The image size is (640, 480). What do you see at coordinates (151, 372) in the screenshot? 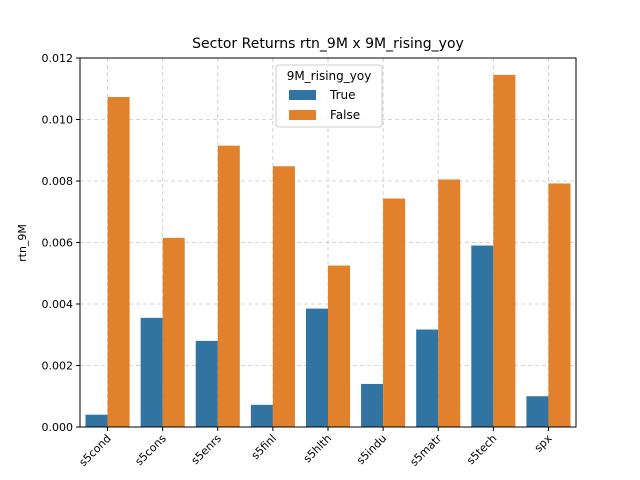
I see `bar-true-s5cons` at bounding box center [151, 372].